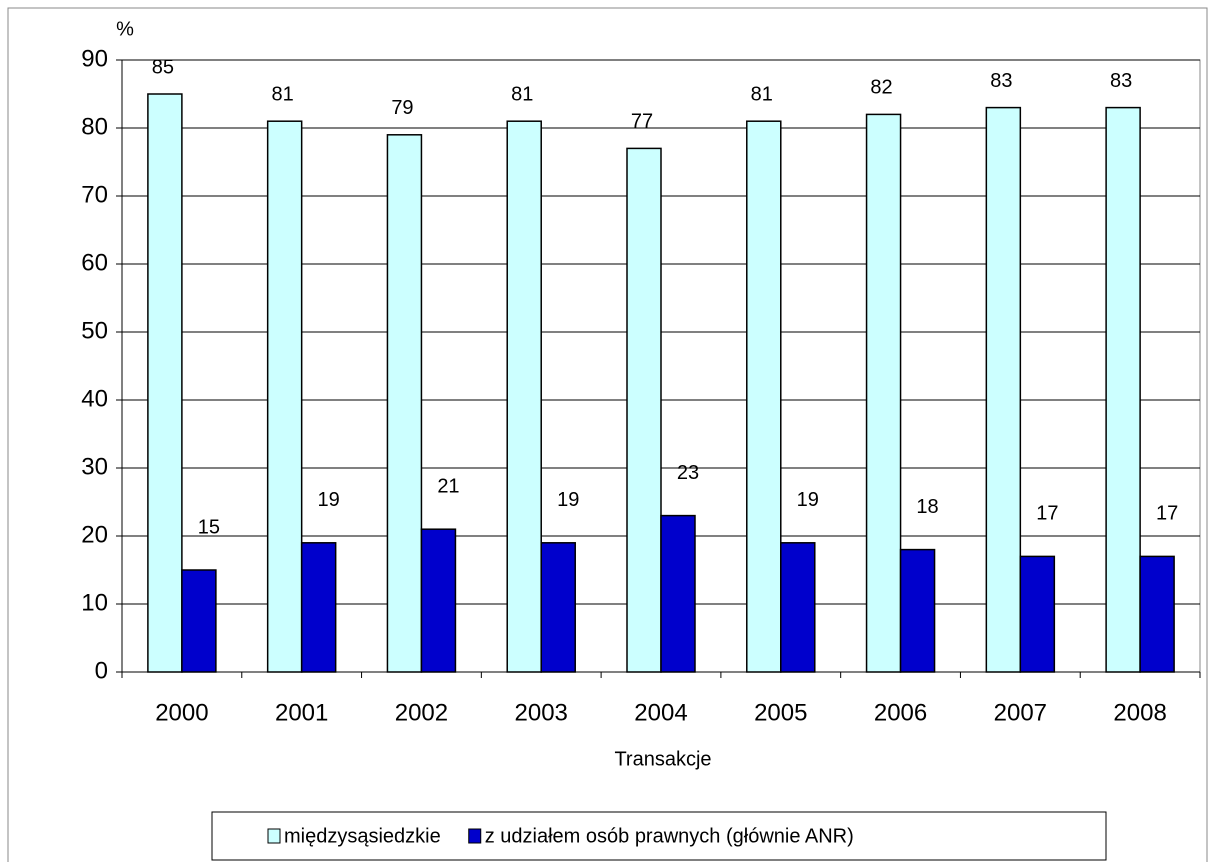 This screenshot has height=862, width=1208. What do you see at coordinates (402, 108) in the screenshot?
I see `data-label: 79` at bounding box center [402, 108].